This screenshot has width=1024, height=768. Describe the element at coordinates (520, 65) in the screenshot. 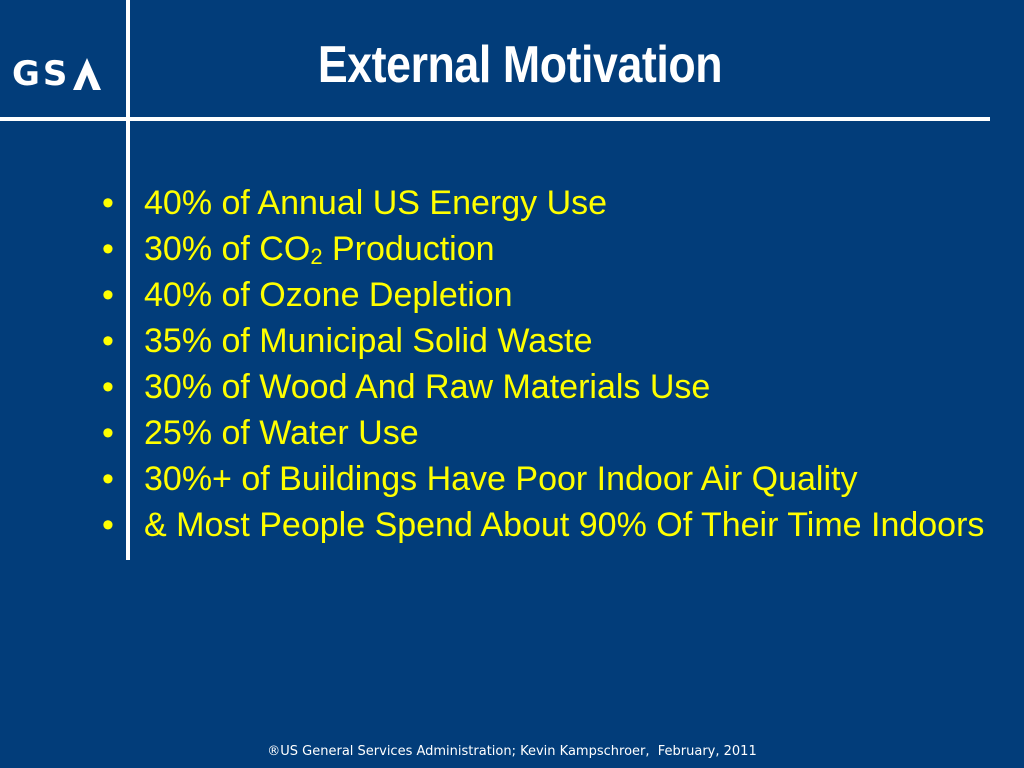

I see `slide-title: External Motivation` at that location.